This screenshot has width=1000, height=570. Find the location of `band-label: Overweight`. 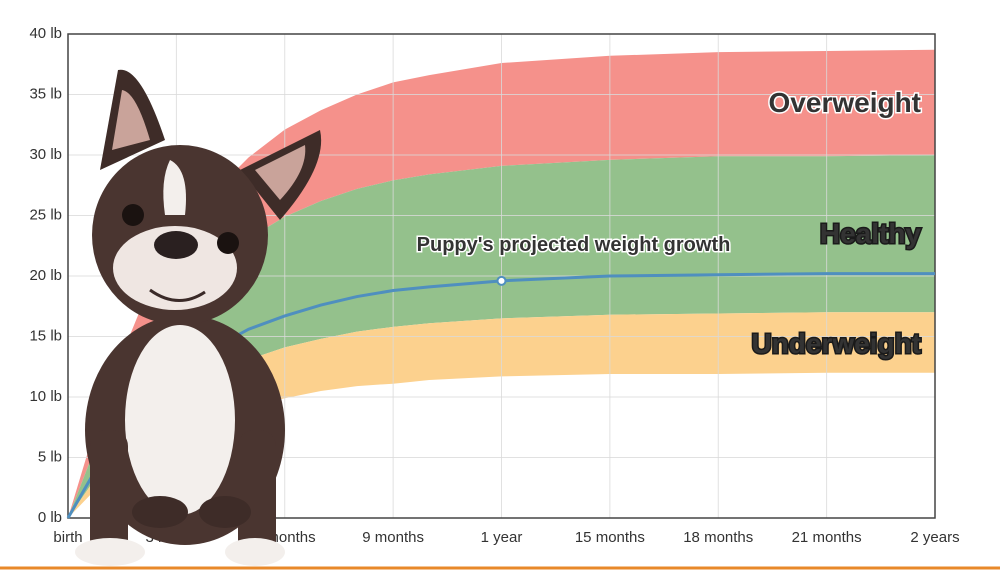

band-label: Overweight is located at coordinates (845, 102).